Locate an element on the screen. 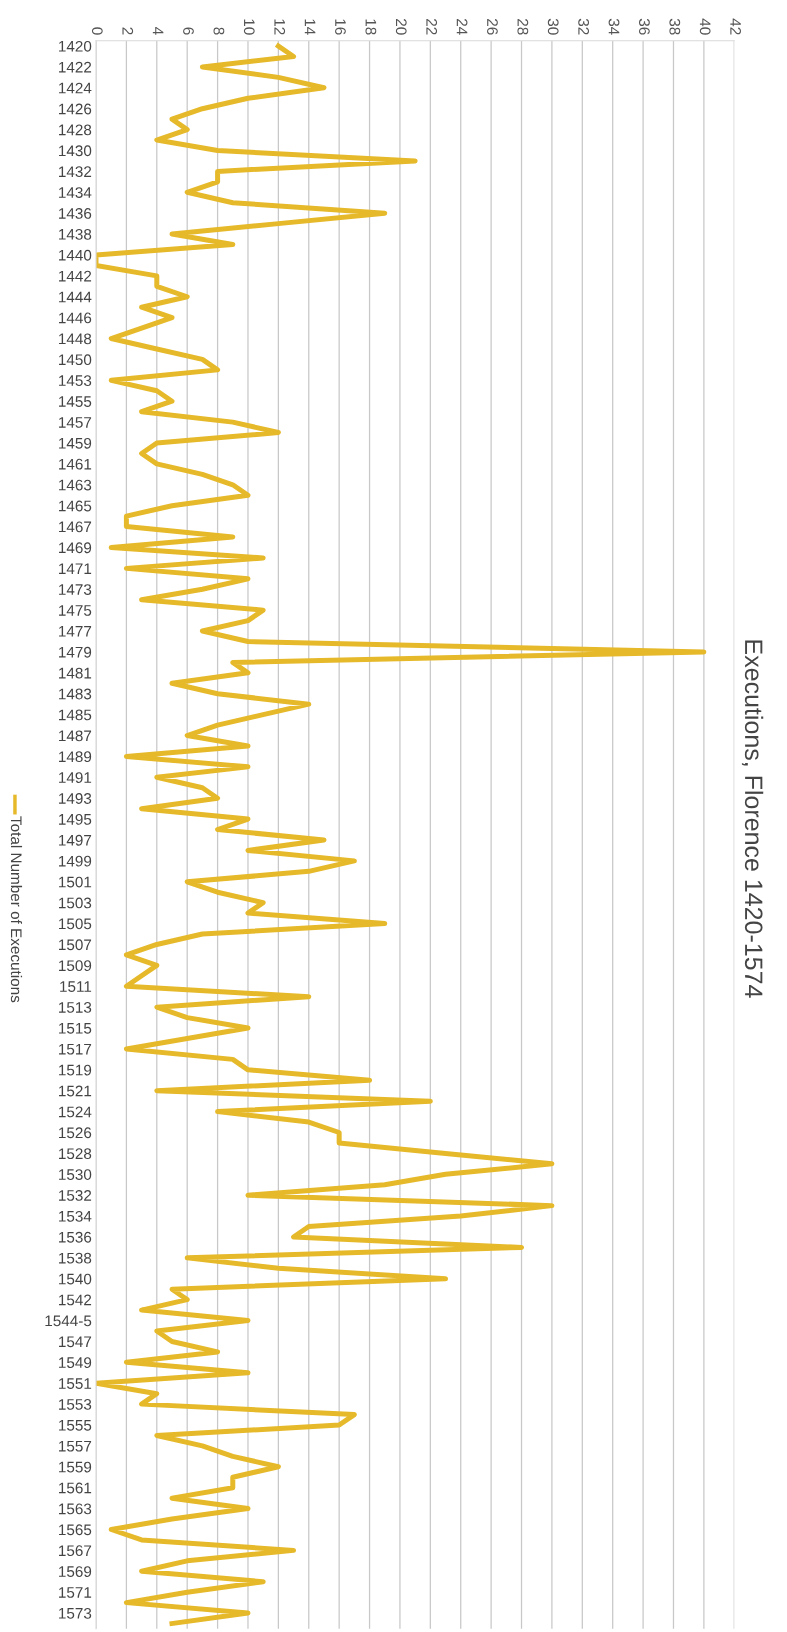 The height and width of the screenshot is (1632, 787). x-tick-label: 18 is located at coordinates (371, 27).